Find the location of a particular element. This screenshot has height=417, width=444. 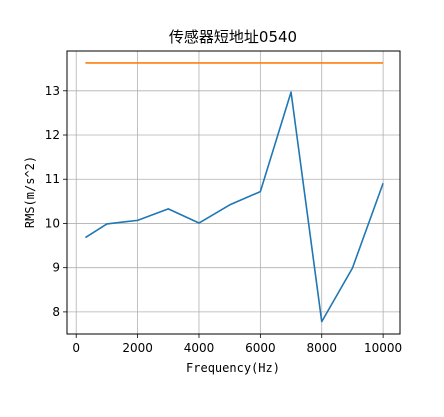

y-tick-label: 10 is located at coordinates (52, 223).